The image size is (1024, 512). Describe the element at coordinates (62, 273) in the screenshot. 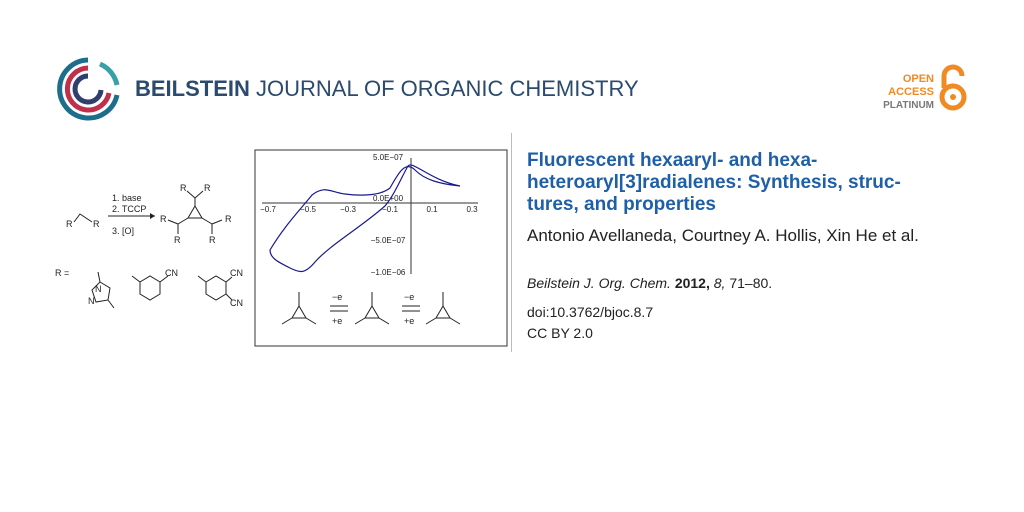

I see `r-equals: R =` at that location.